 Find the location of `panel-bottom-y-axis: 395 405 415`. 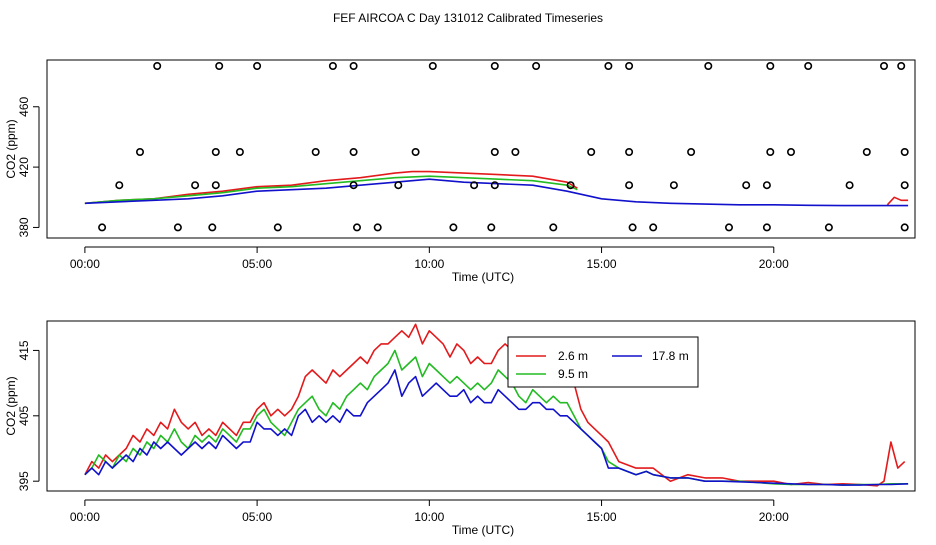

panel-bottom-y-axis: 395 405 415 is located at coordinates (28, 415).